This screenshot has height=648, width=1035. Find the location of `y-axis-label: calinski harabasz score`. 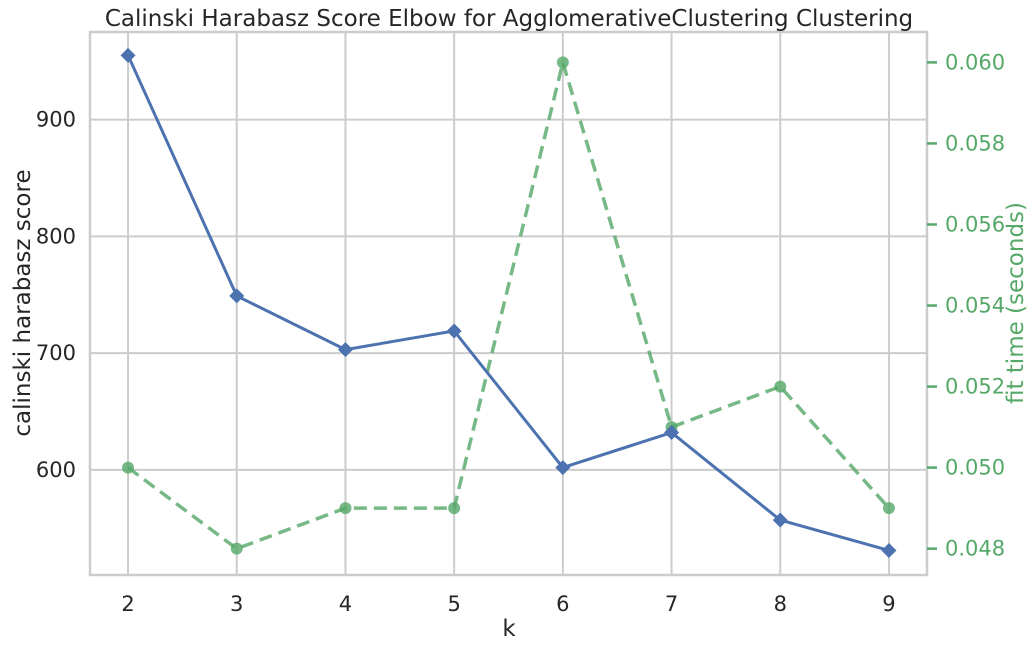

y-axis-label: calinski harabasz score is located at coordinates (23, 302).